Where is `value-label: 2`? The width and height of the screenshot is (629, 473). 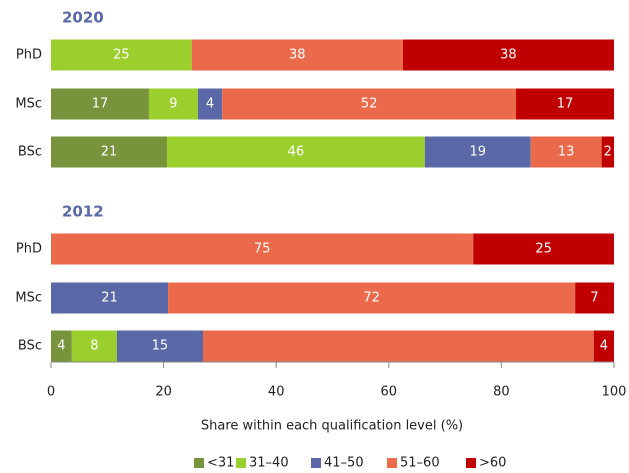 value-label: 2 is located at coordinates (608, 152).